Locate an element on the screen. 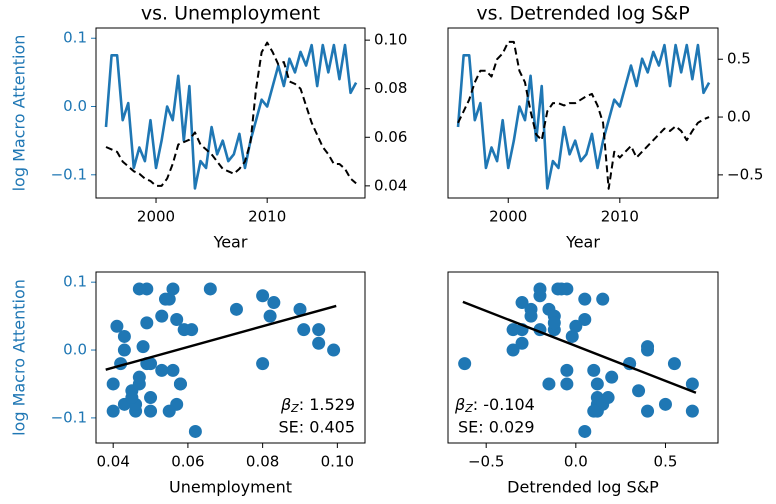  x-tick-label: 0.0 is located at coordinates (576, 462).